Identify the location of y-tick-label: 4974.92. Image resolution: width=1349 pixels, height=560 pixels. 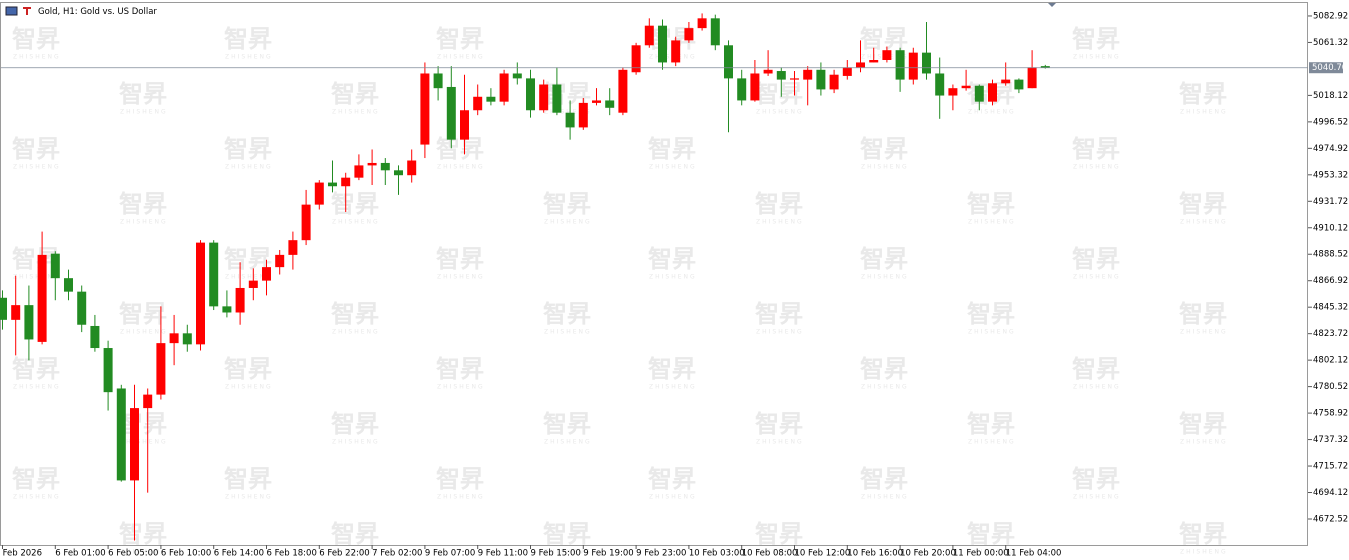
(1330, 149).